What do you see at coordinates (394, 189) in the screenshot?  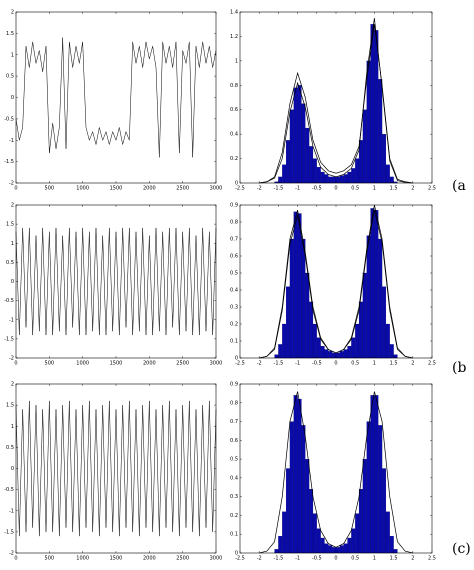 I see `x-tick-label: 1.5` at bounding box center [394, 189].